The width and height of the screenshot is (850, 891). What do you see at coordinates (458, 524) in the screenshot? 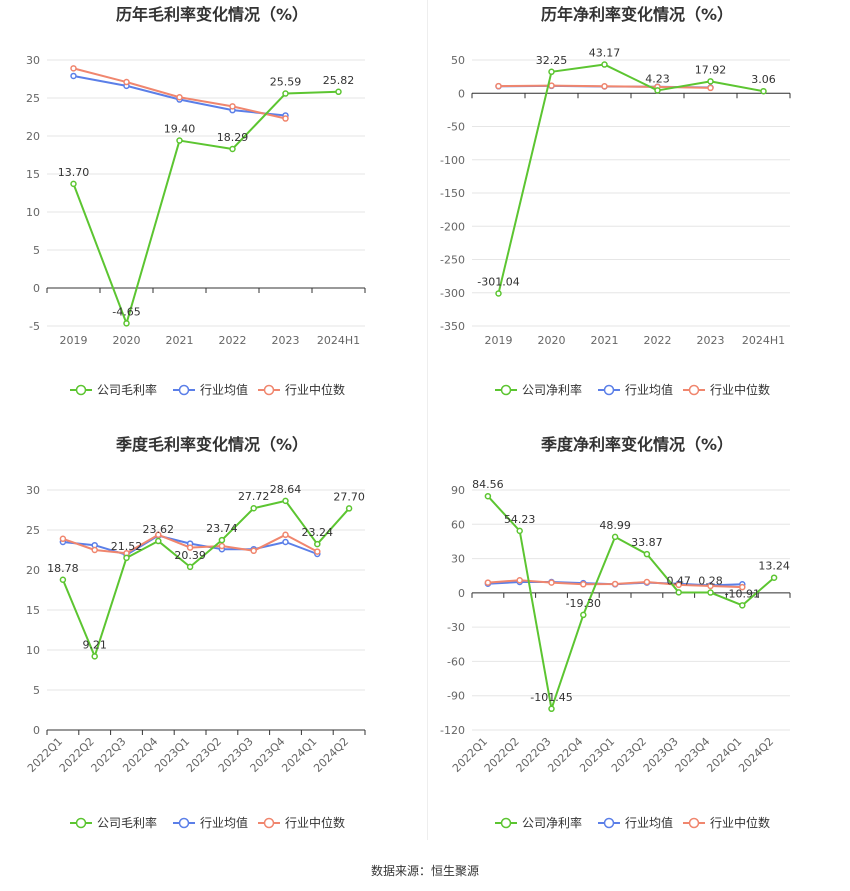
I see `y-tick-label: 60` at bounding box center [458, 524].